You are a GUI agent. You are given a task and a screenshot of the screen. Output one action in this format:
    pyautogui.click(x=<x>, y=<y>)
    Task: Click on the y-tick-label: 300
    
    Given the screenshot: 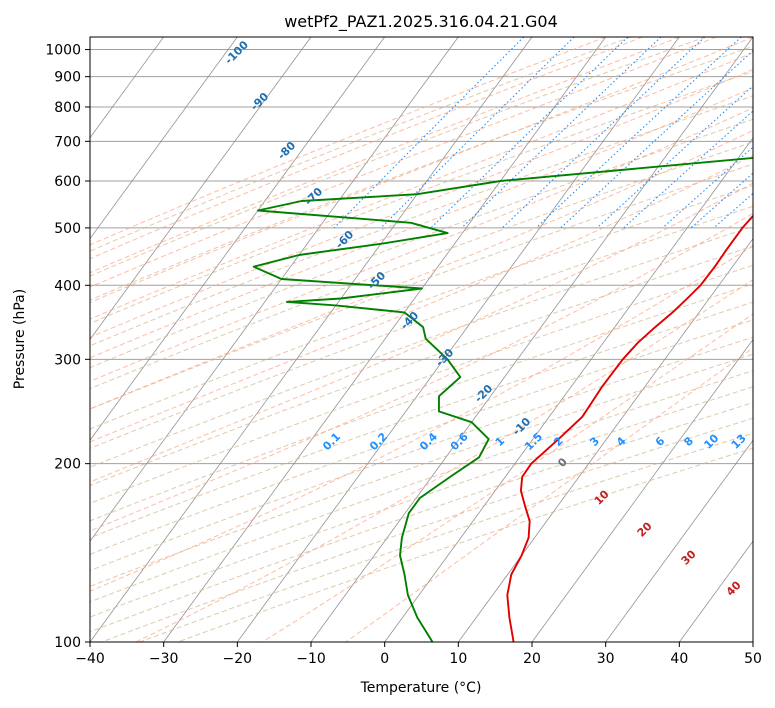 What is the action you would take?
    pyautogui.click(x=67, y=360)
    